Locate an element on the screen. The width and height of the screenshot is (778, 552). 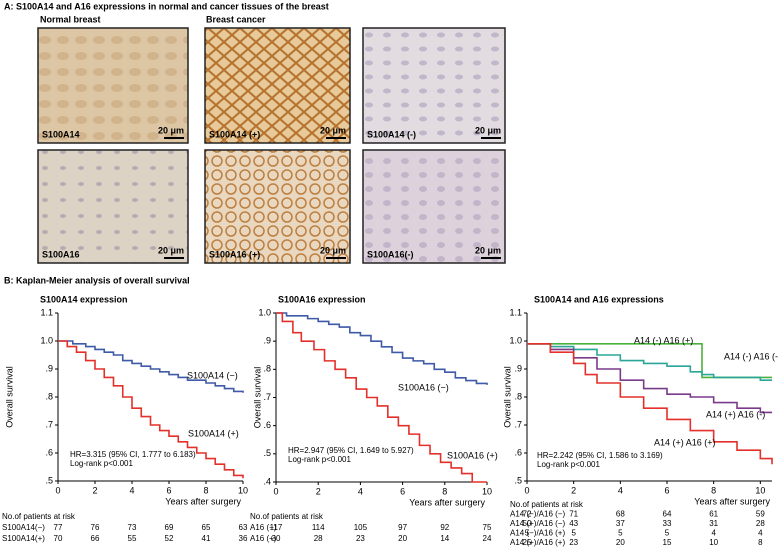
risk-count: 37 is located at coordinates (620, 523).